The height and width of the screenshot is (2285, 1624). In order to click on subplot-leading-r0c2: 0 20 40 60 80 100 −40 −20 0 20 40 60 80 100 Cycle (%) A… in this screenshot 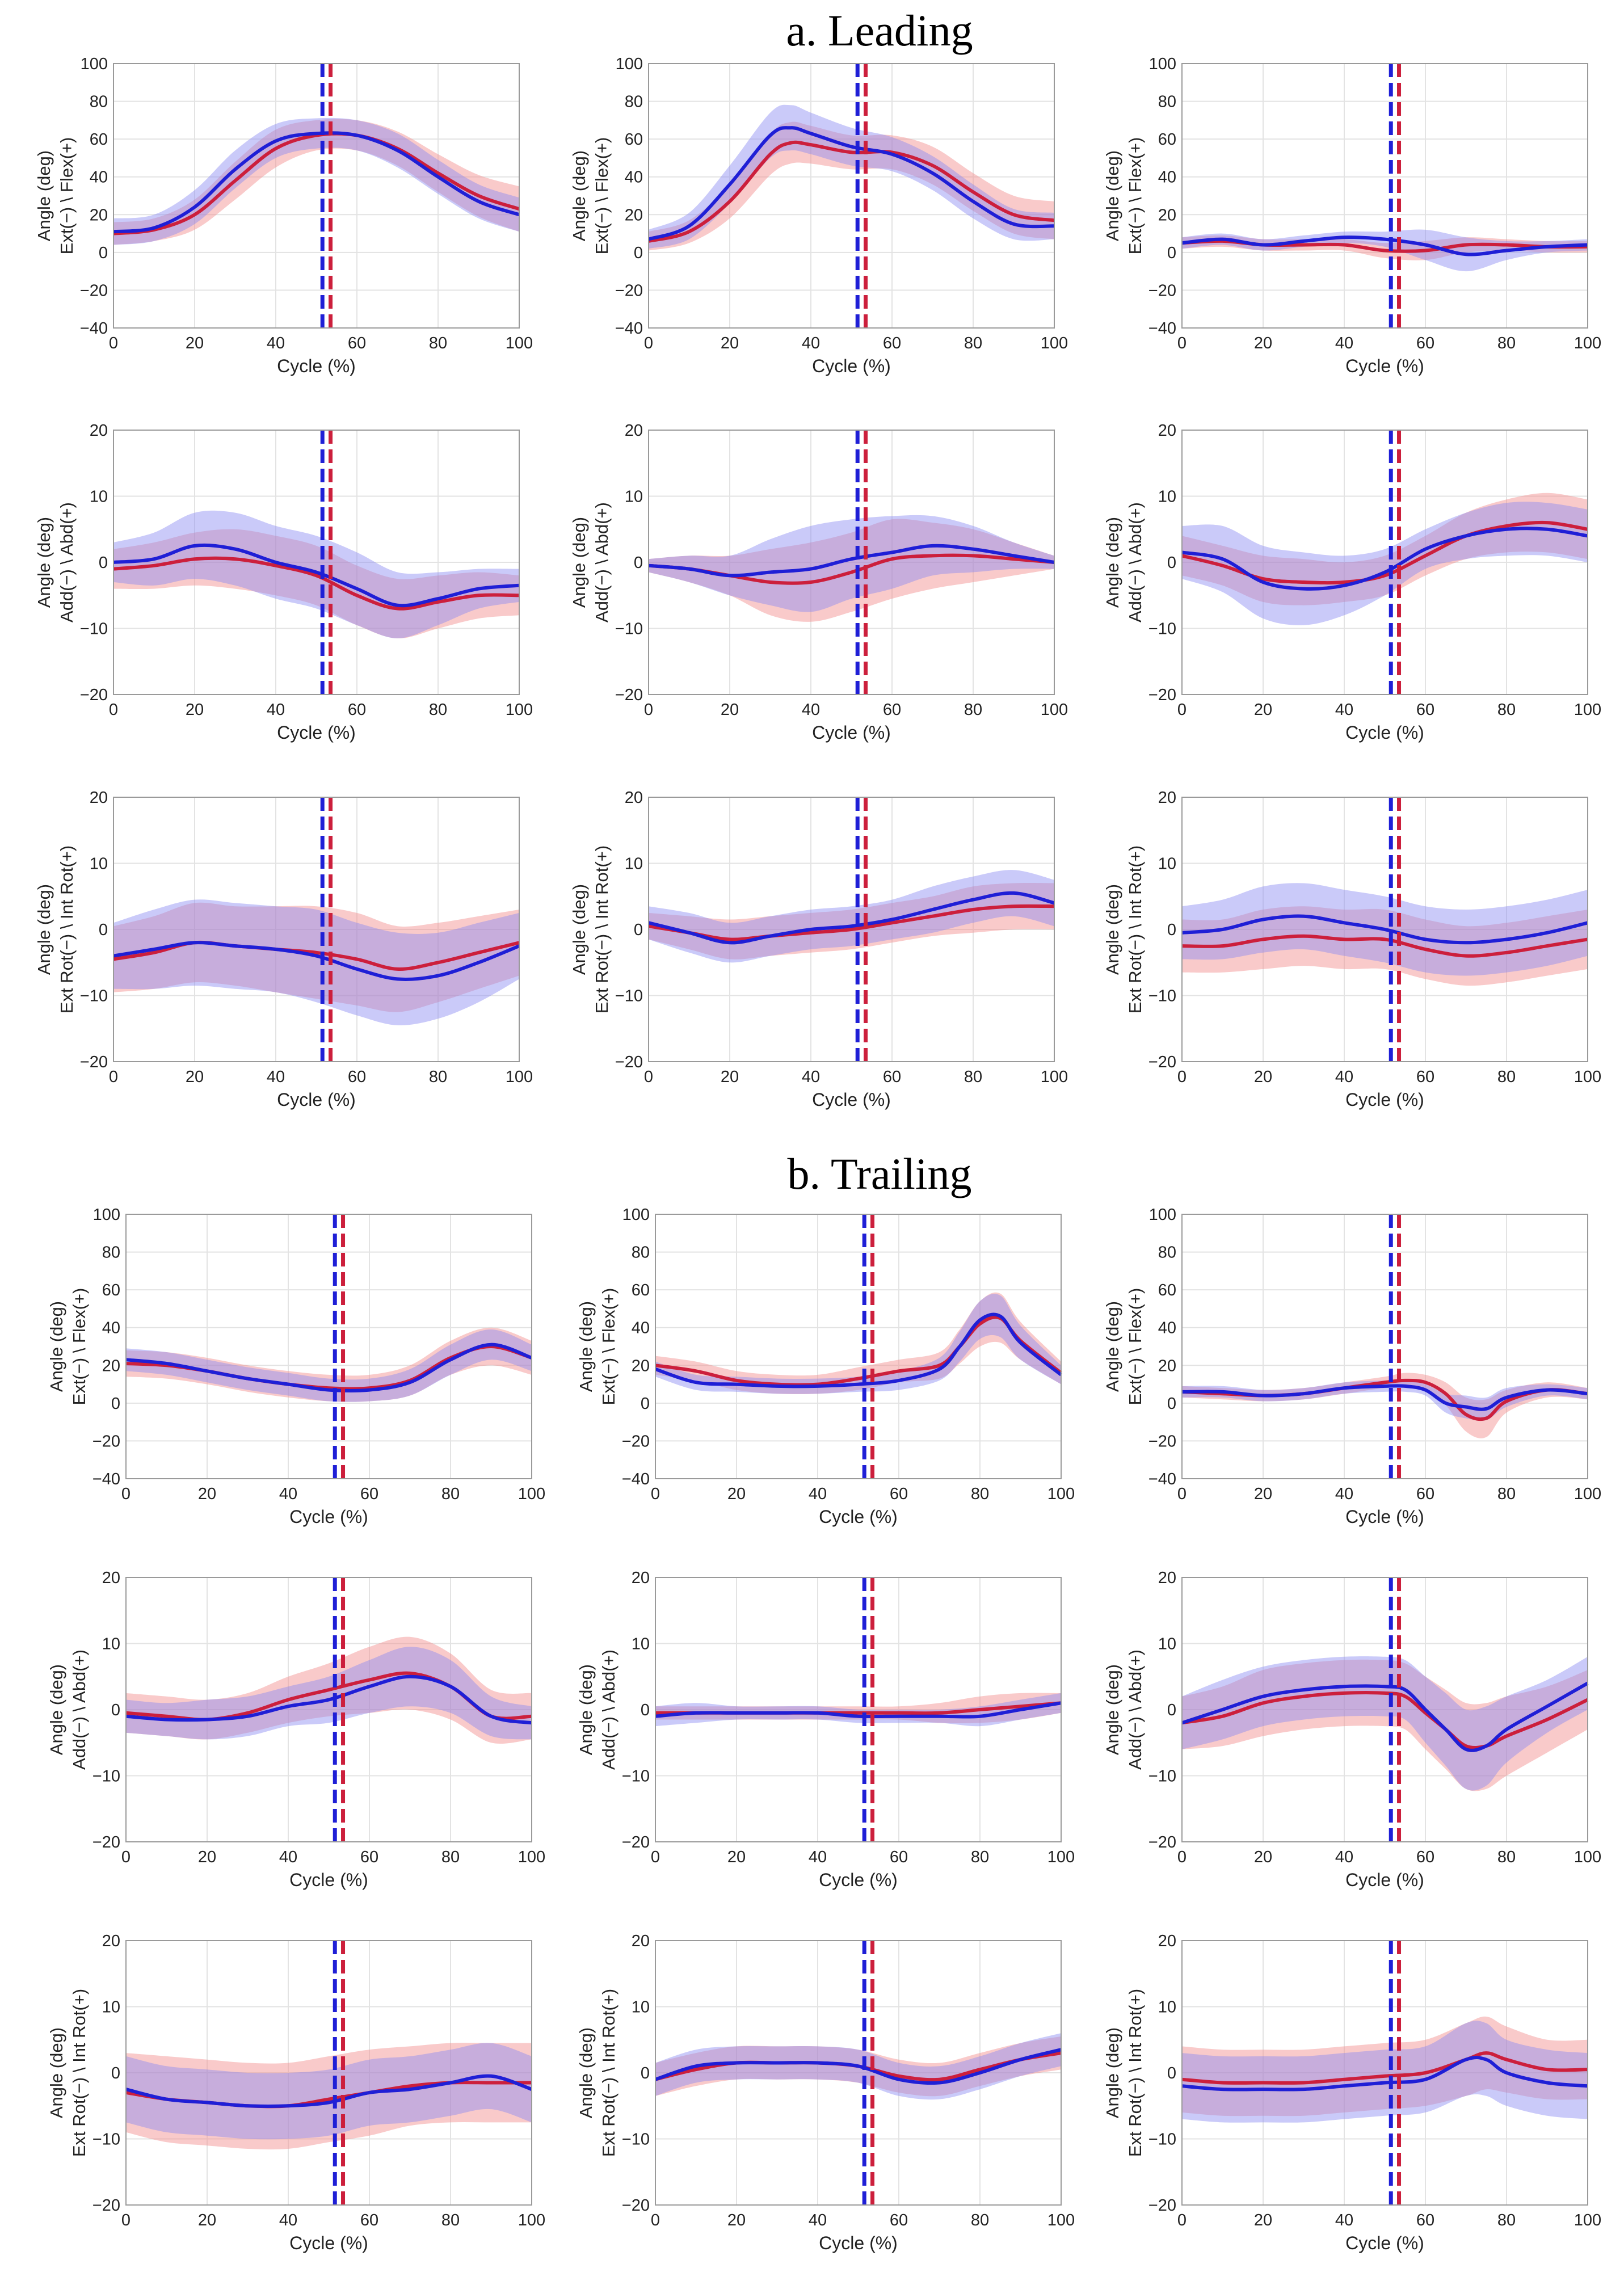, I will do `click(1352, 215)`.